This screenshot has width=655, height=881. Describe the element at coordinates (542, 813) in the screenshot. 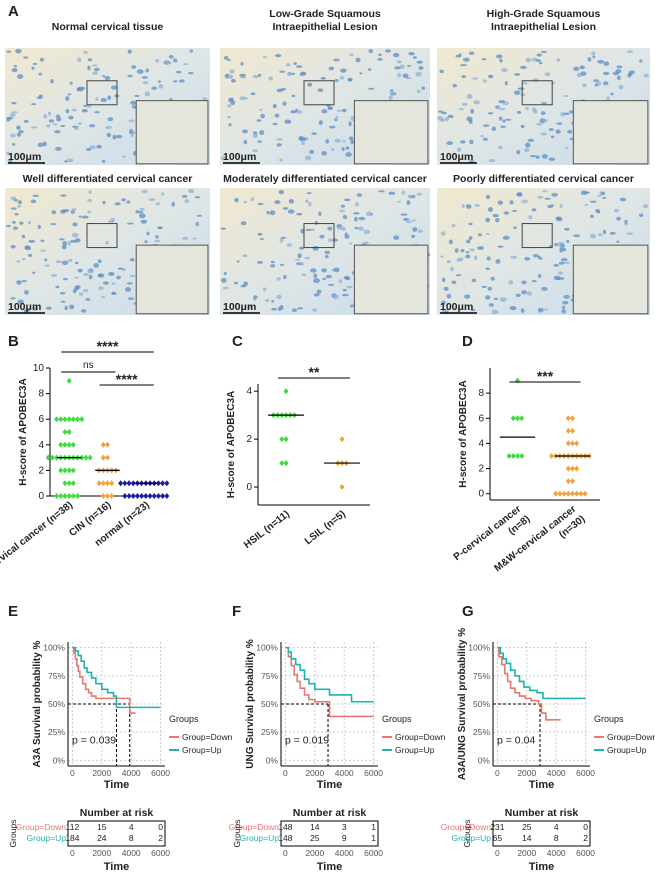

I see `risk-table-title: Number at risk` at that location.